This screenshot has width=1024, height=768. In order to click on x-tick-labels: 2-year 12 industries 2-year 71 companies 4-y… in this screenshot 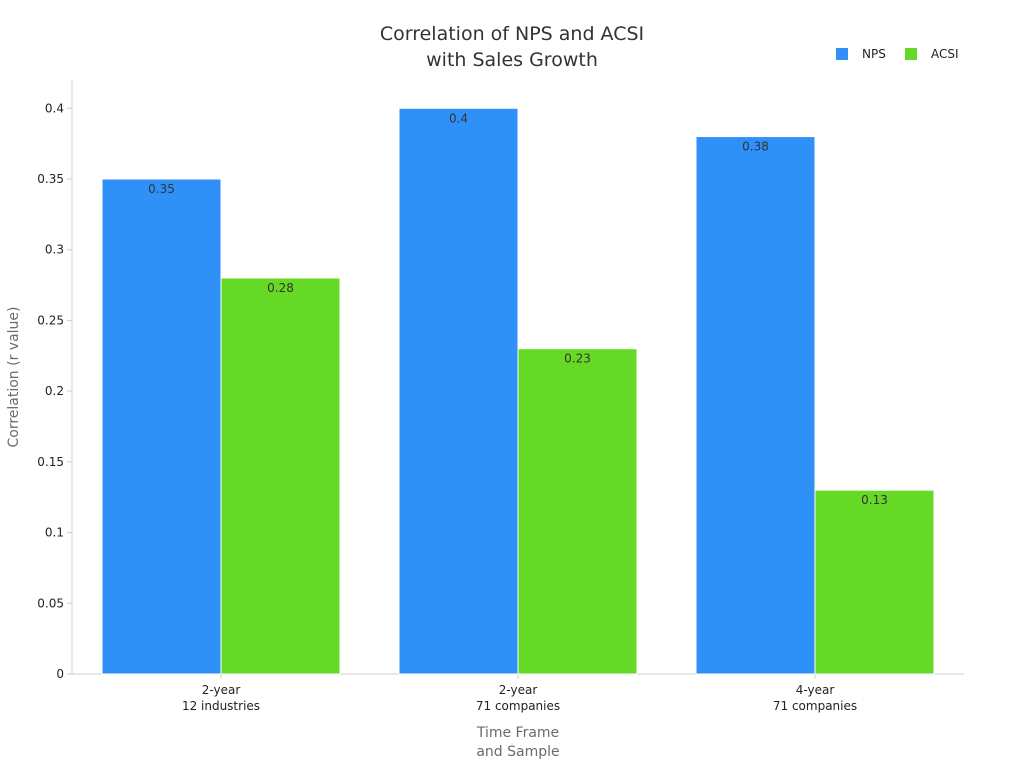, I will do `click(519, 693)`.